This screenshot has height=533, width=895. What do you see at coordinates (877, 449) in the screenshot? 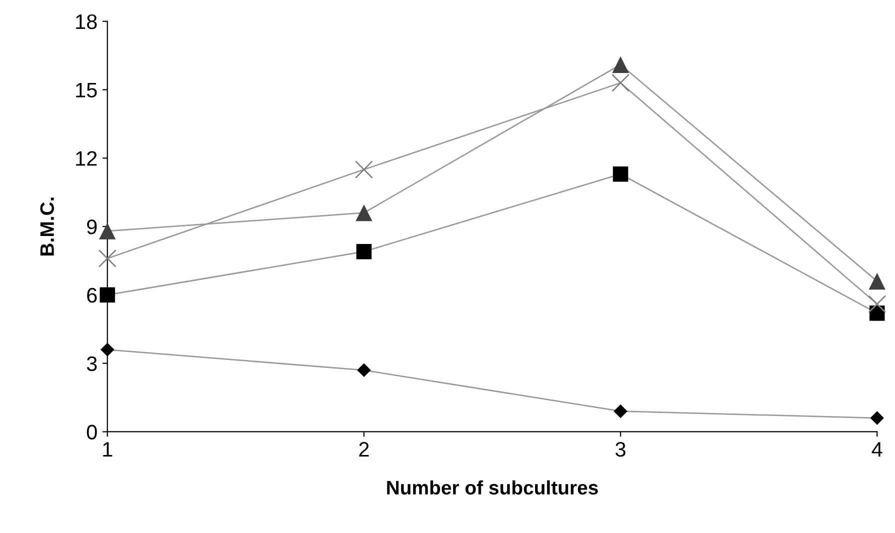
I see `x-tick-label: 4` at bounding box center [877, 449].